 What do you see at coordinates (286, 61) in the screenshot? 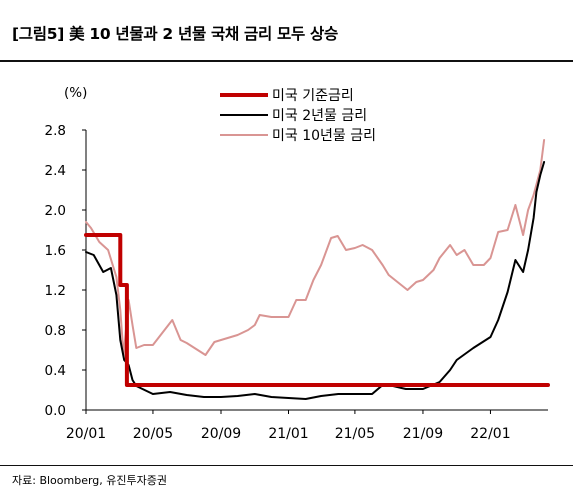
I see `title-divider` at bounding box center [286, 61].